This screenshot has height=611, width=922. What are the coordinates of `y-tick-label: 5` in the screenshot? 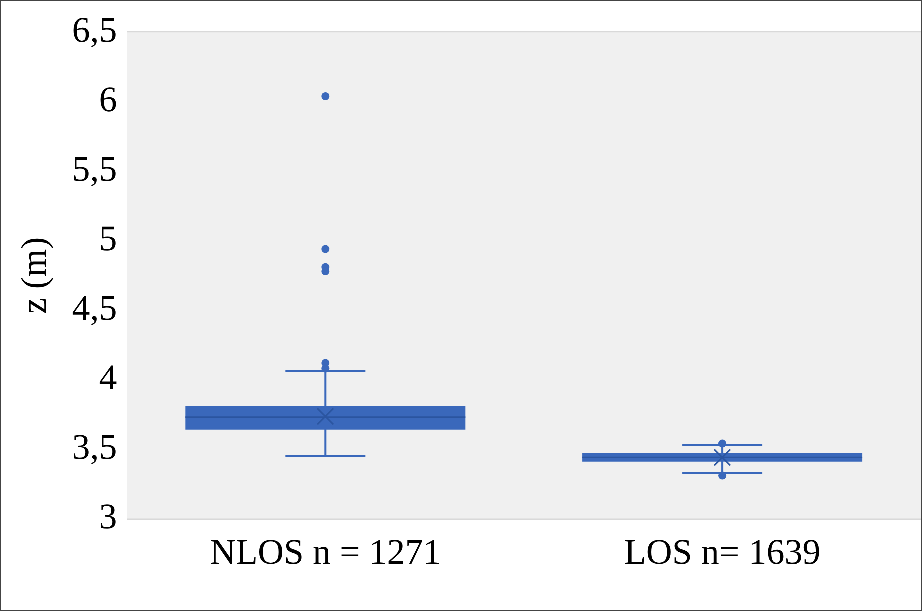 It's located at (108, 238).